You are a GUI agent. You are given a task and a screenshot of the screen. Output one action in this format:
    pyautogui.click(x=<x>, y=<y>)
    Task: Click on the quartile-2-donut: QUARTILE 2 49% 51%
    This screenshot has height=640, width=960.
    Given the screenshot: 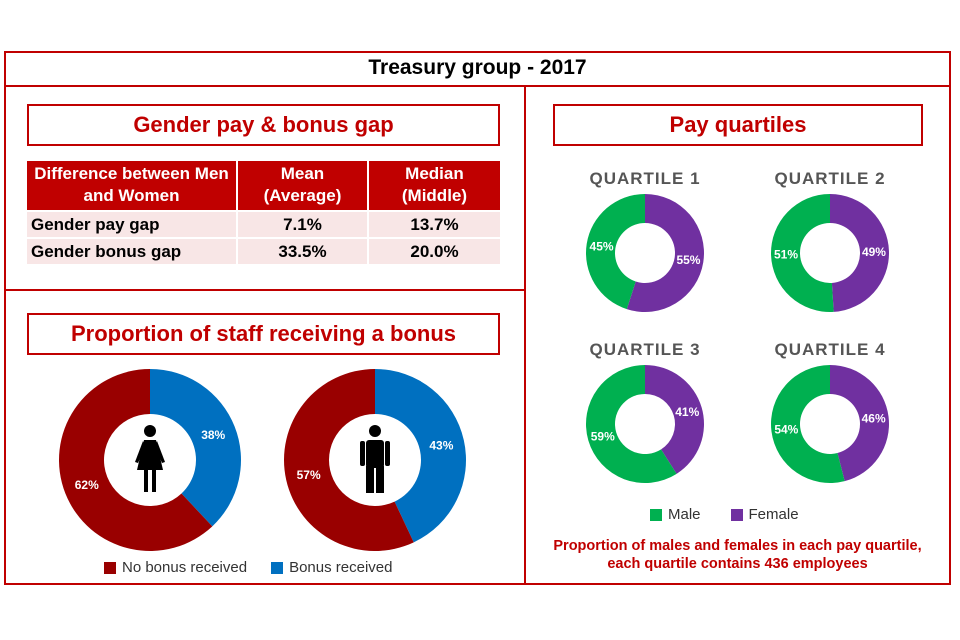 What is the action you would take?
    pyautogui.click(x=829, y=240)
    